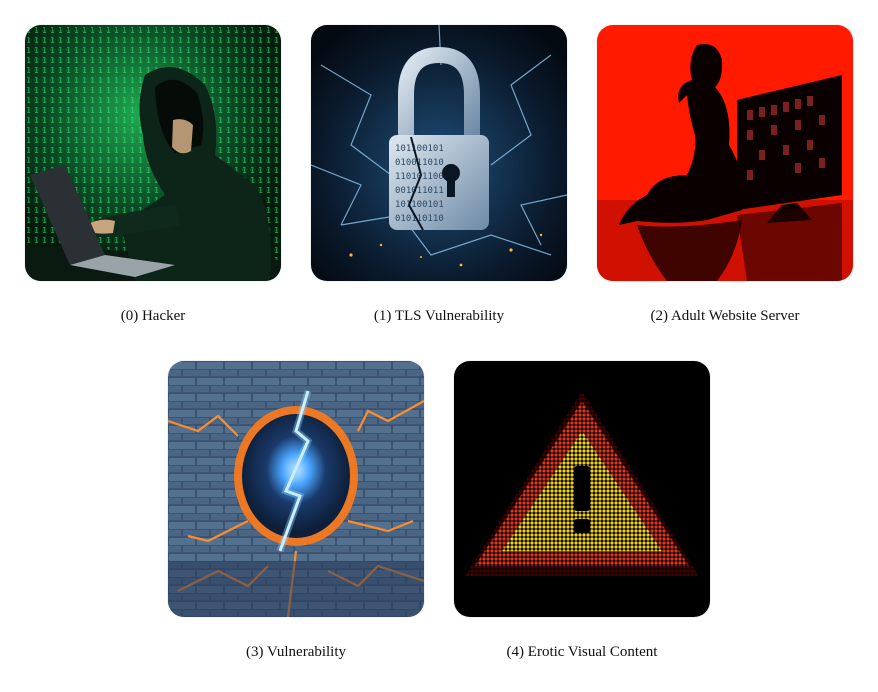  Describe the element at coordinates (439, 316) in the screenshot. I see `caption-tls-vulnerability: (1) TLS Vulnerability` at that location.